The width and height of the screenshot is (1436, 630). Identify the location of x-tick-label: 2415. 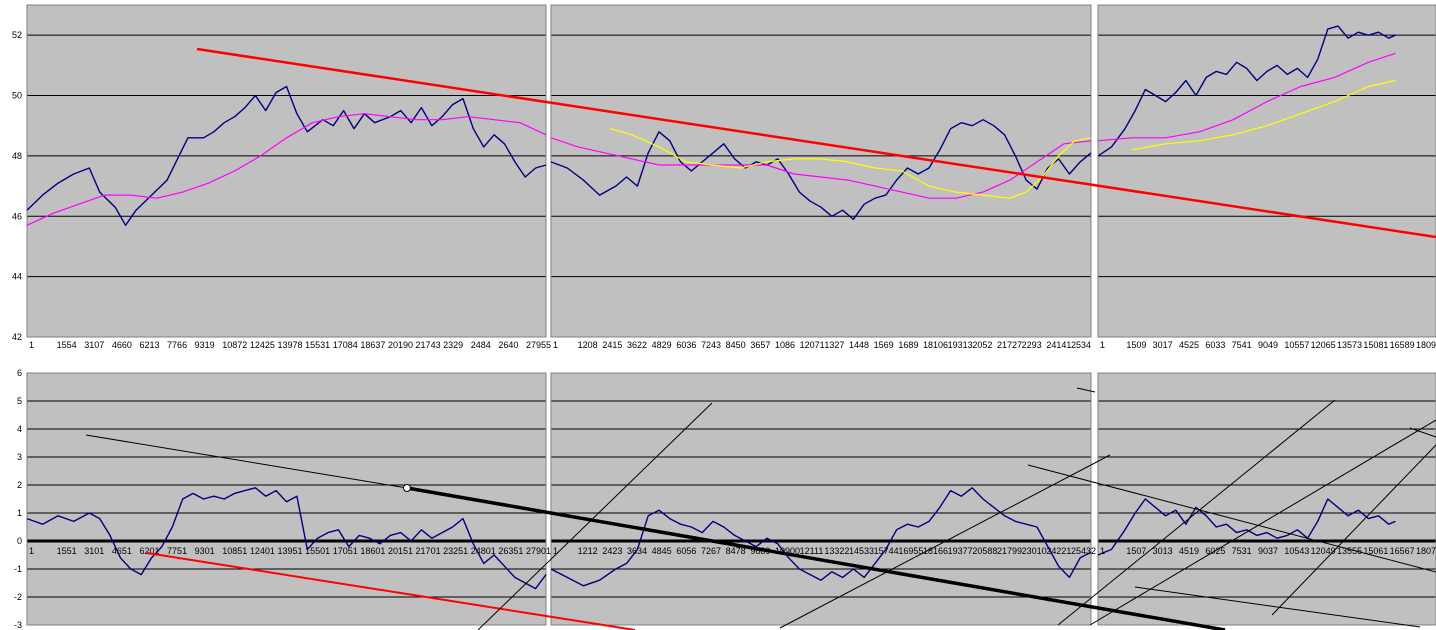
(612, 345).